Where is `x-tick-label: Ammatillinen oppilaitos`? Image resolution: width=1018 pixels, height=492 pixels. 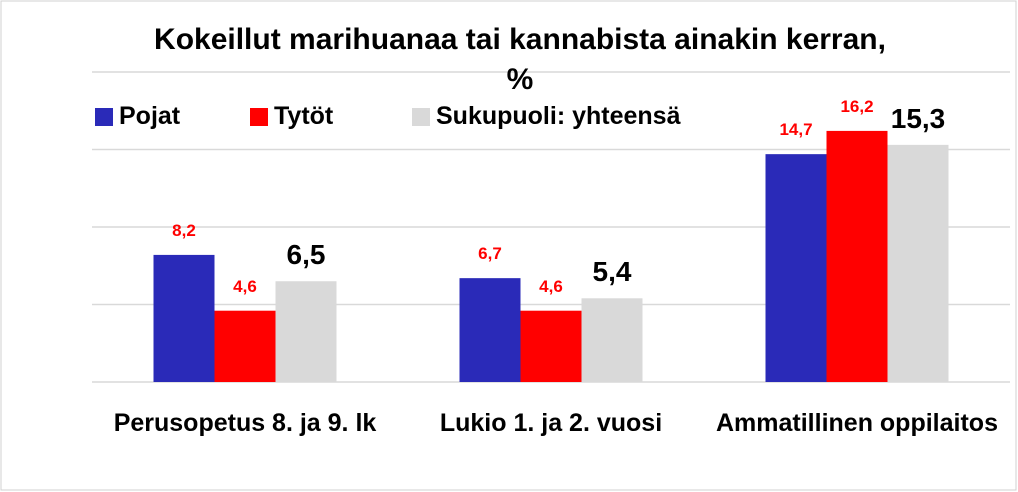
x-tick-label: Ammatillinen oppilaitos is located at coordinates (857, 423).